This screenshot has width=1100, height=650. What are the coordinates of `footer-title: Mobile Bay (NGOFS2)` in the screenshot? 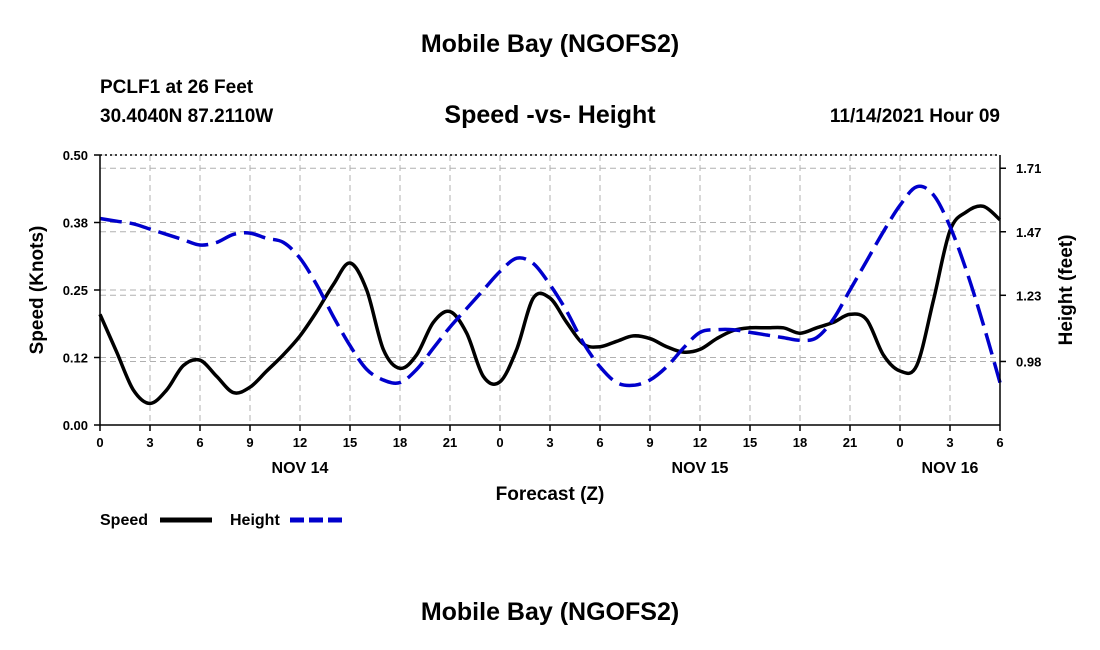 It's located at (550, 612).